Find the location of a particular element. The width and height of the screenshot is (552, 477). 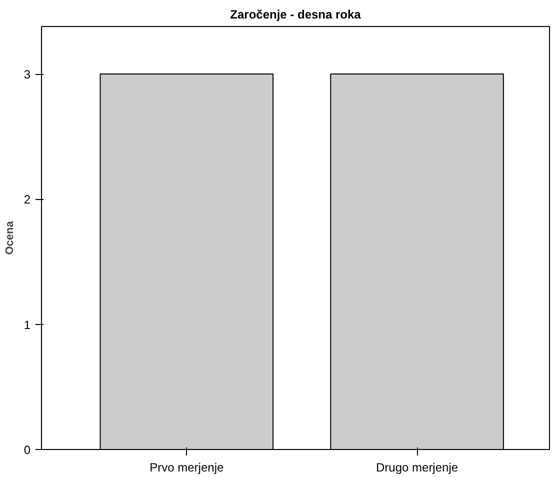

y-tick-label: 3 is located at coordinates (27, 75).